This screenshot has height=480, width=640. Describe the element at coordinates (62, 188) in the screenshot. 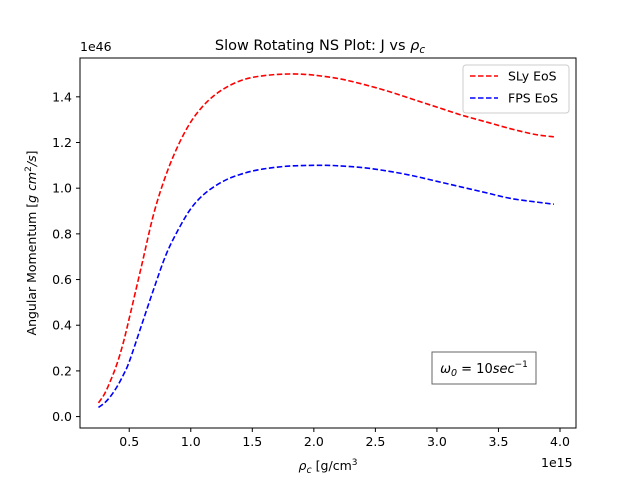

I see `y-tick-label: 1.0` at that location.